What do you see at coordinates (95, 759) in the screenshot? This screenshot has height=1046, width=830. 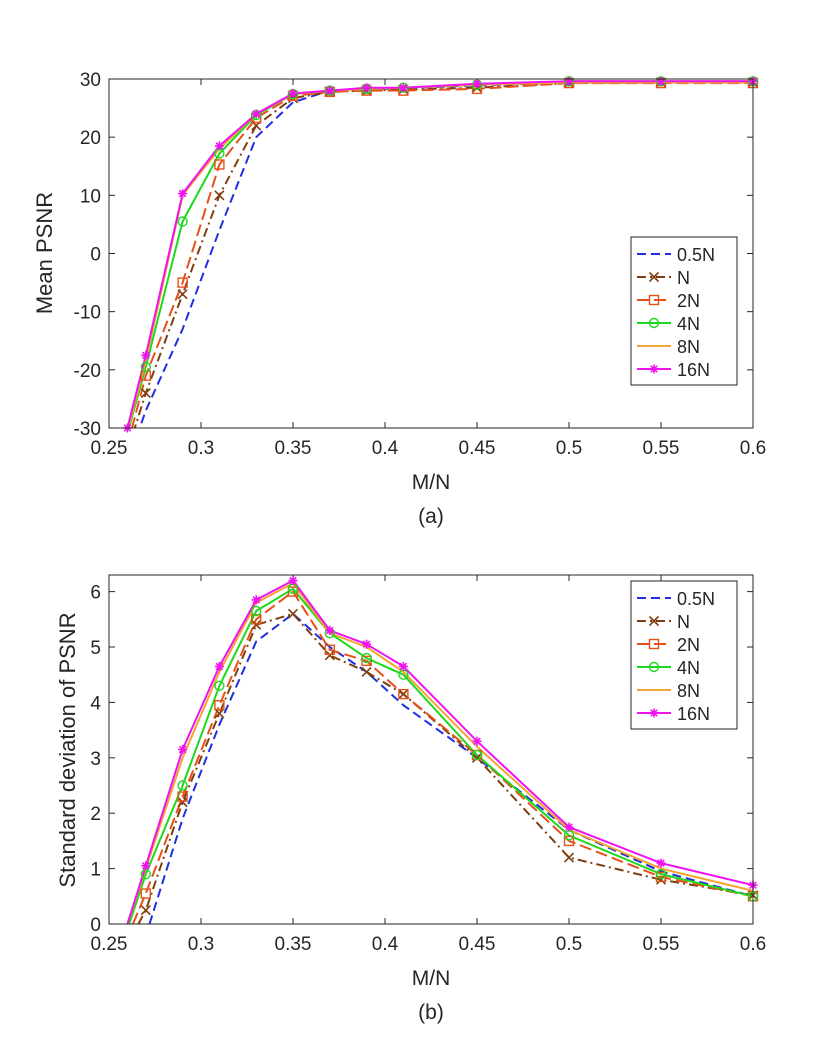 I see `y-tick-label: 3` at bounding box center [95, 759].